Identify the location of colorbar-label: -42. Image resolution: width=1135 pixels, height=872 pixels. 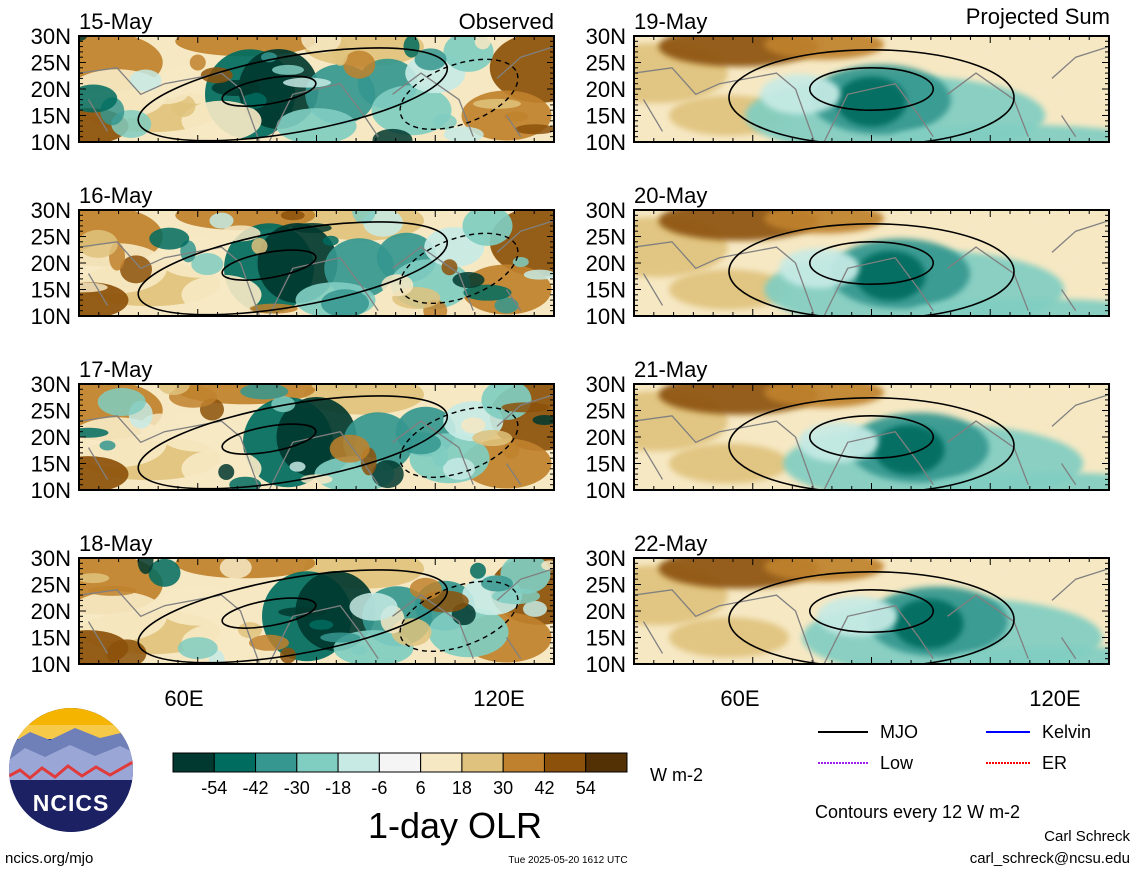
(256, 788).